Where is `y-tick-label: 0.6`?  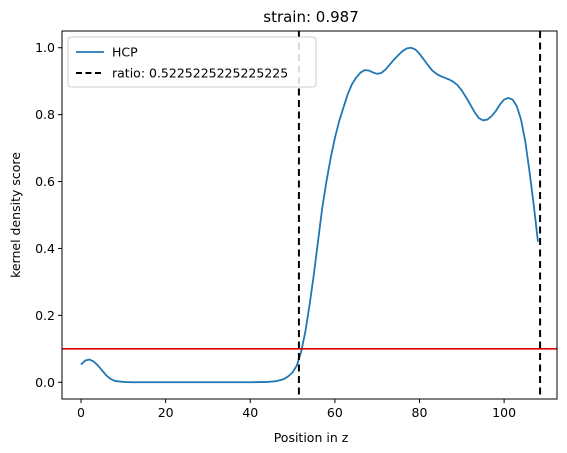
y-tick-label: 0.6 is located at coordinates (45, 181).